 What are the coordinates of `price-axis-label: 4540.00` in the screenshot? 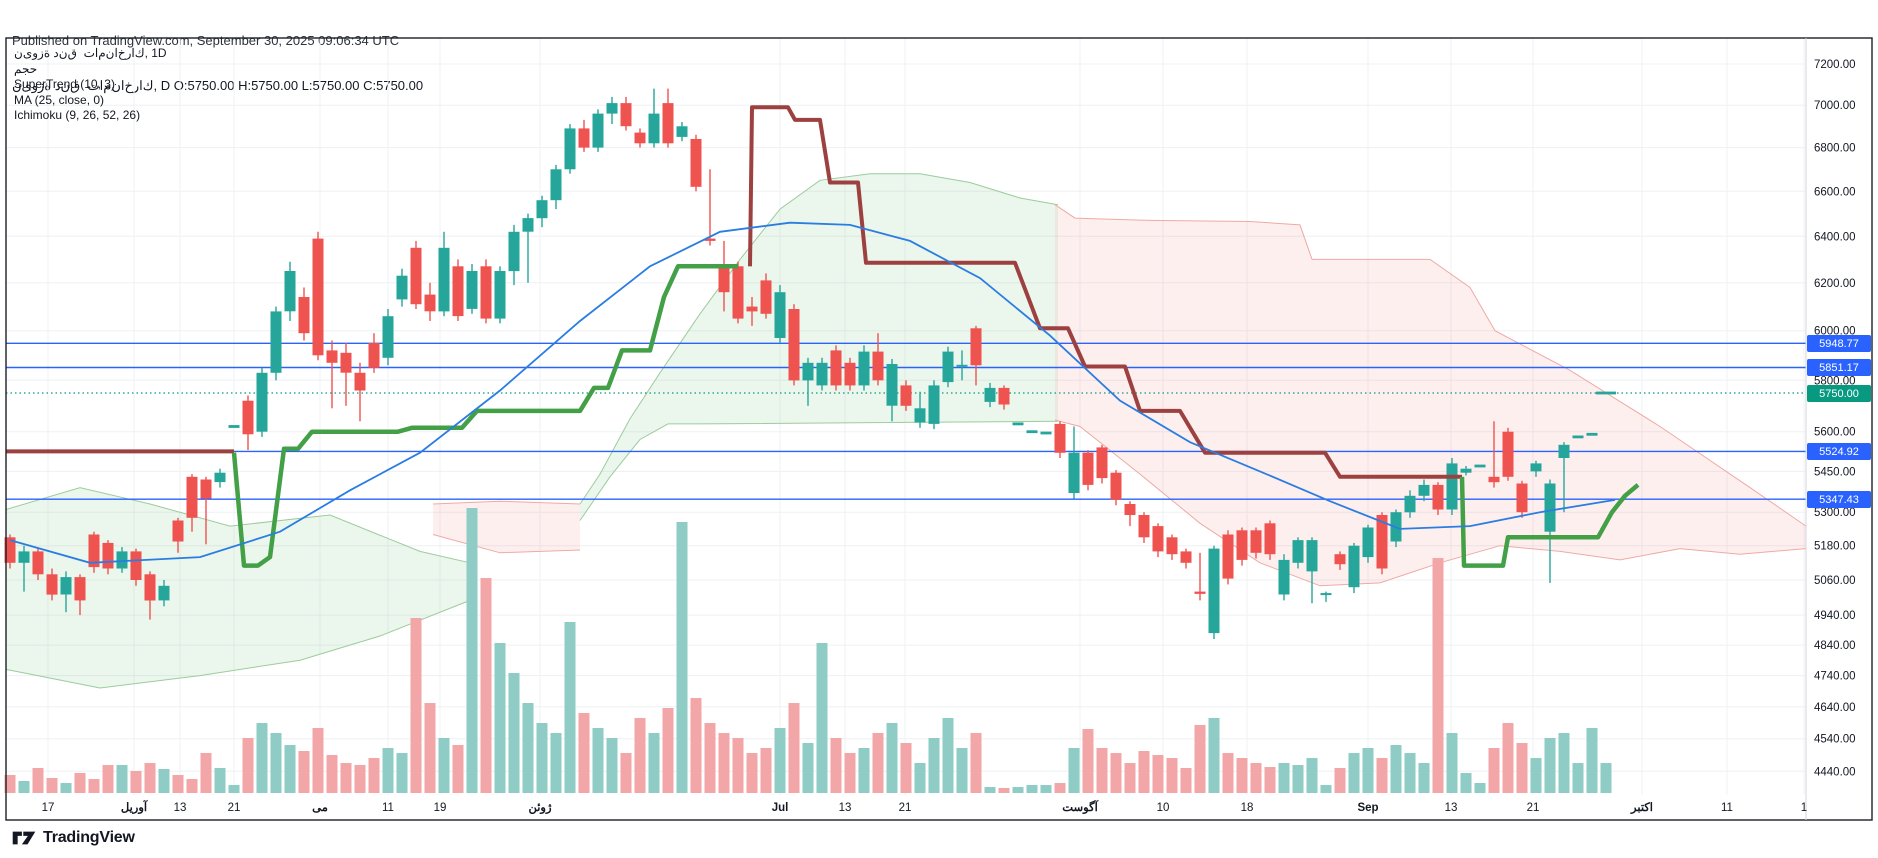 It's located at (1835, 740).